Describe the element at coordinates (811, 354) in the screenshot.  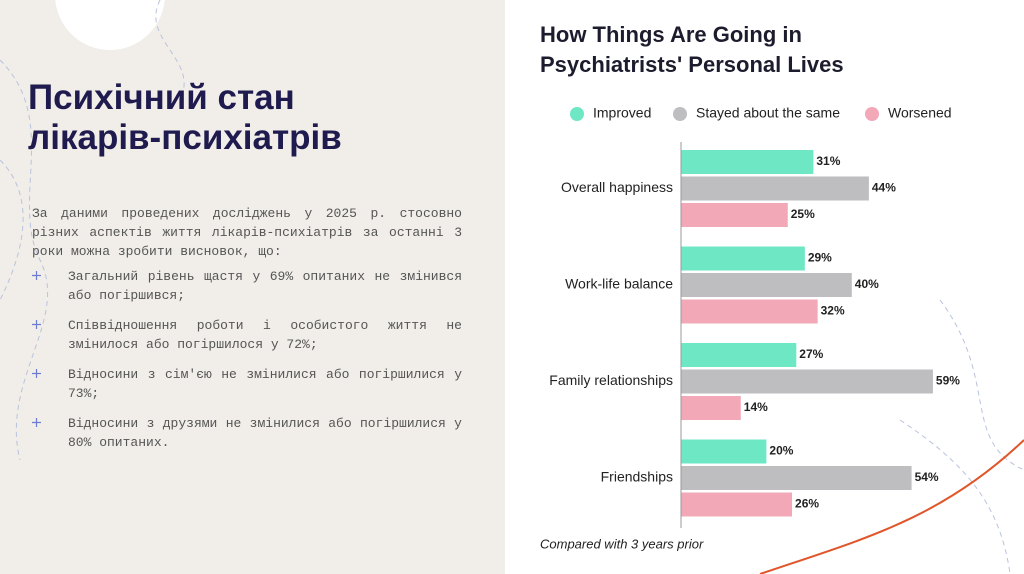
I see `value-label: 27%` at that location.